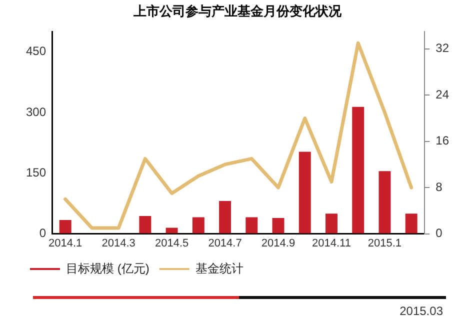 The image size is (475, 327). Describe the element at coordinates (443, 141) in the screenshot. I see `y2-tick-label: 16` at that location.